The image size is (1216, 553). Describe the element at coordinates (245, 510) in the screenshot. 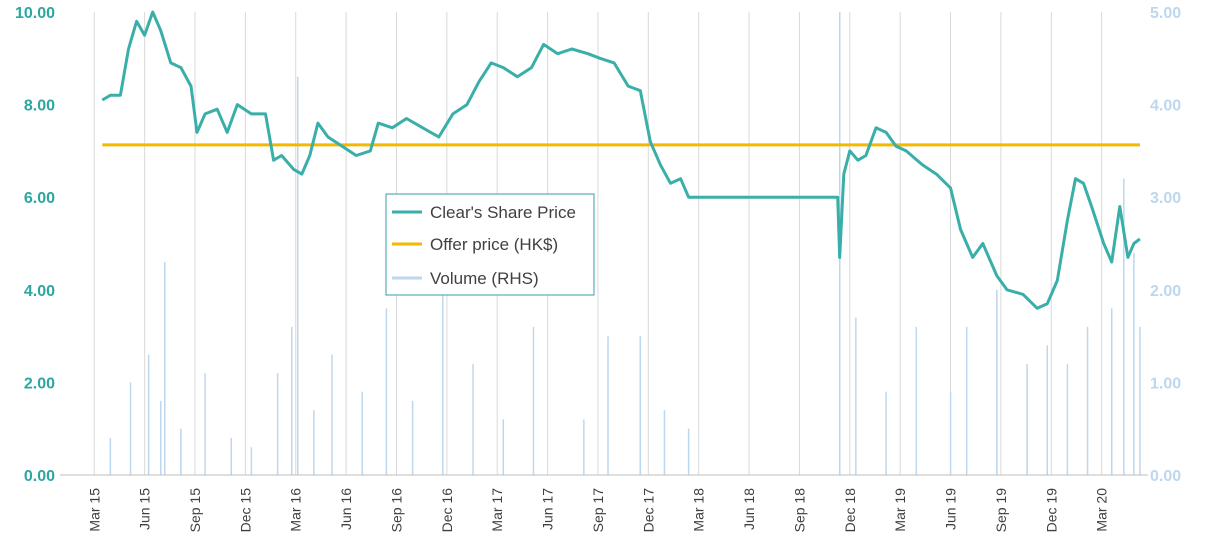

I see `x-tick-label: Dec 15` at that location.